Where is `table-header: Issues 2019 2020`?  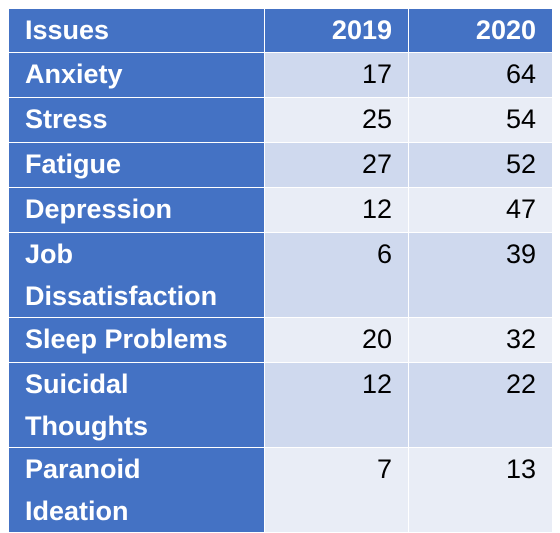 table-header: Issues 2019 2020 is located at coordinates (280, 30).